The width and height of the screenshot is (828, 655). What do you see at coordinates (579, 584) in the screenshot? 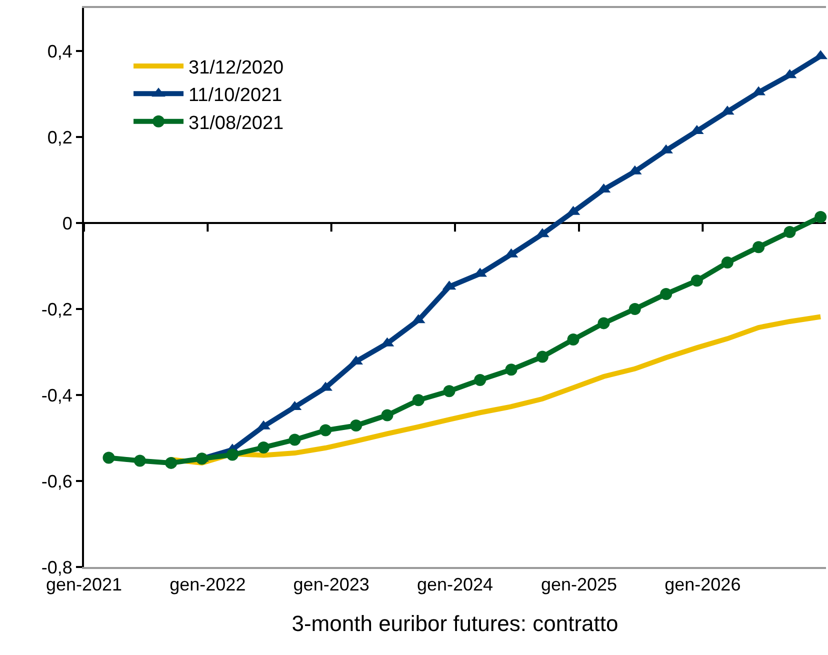
I see `x-tick-label: gen-2025` at bounding box center [579, 584].